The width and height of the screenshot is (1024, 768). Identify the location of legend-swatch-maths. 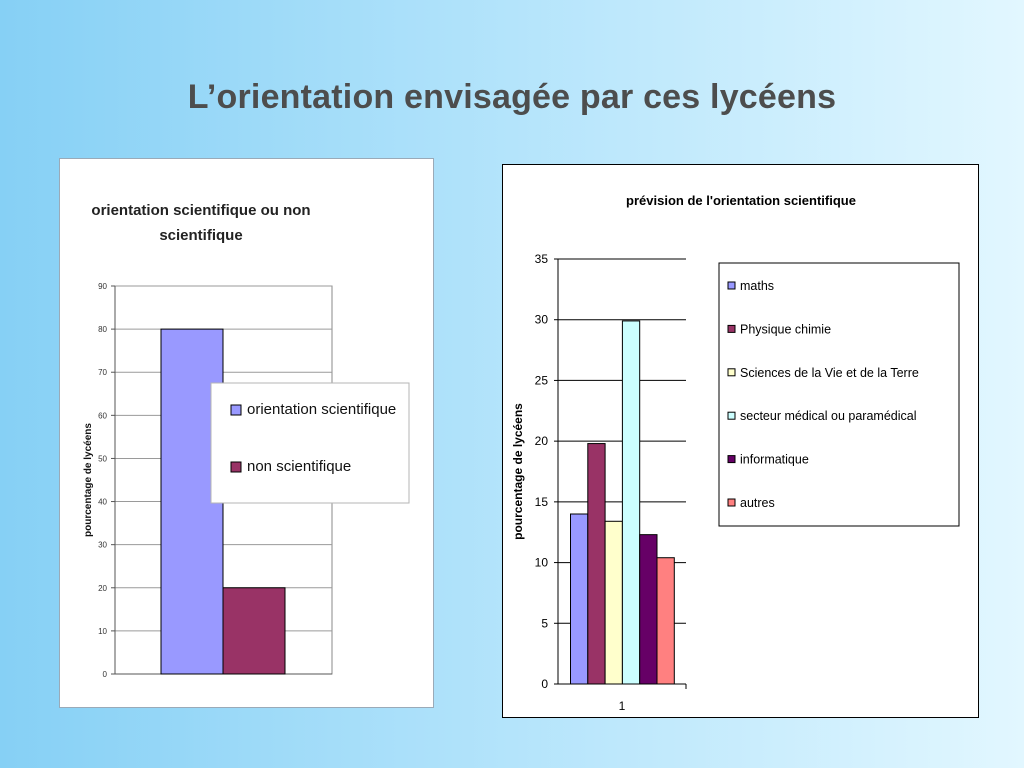
(731, 285).